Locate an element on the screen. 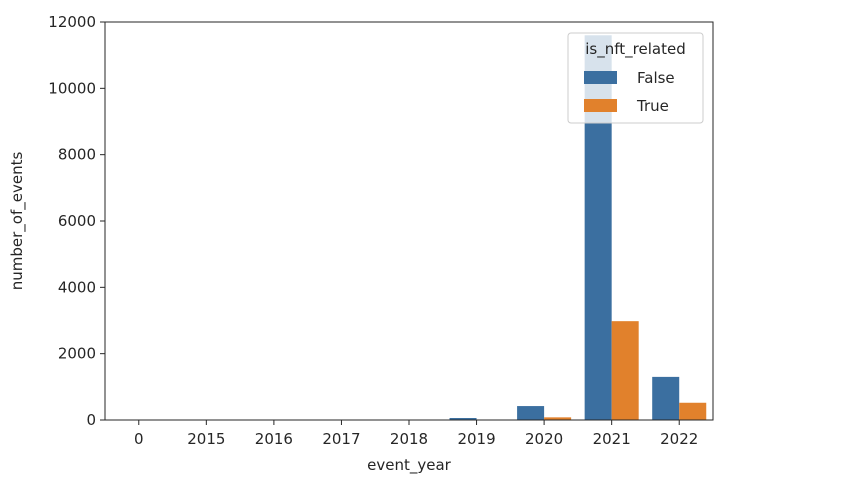 The height and width of the screenshot is (496, 842). y-tick-label: 6000 is located at coordinates (77, 221).